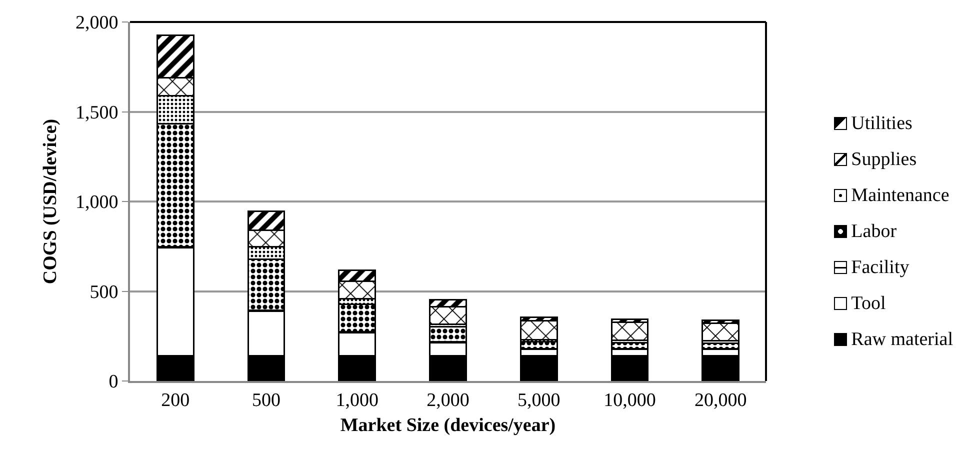 This screenshot has height=463, width=961. Describe the element at coordinates (96, 113) in the screenshot. I see `y-tick-label: 1,500` at that location.